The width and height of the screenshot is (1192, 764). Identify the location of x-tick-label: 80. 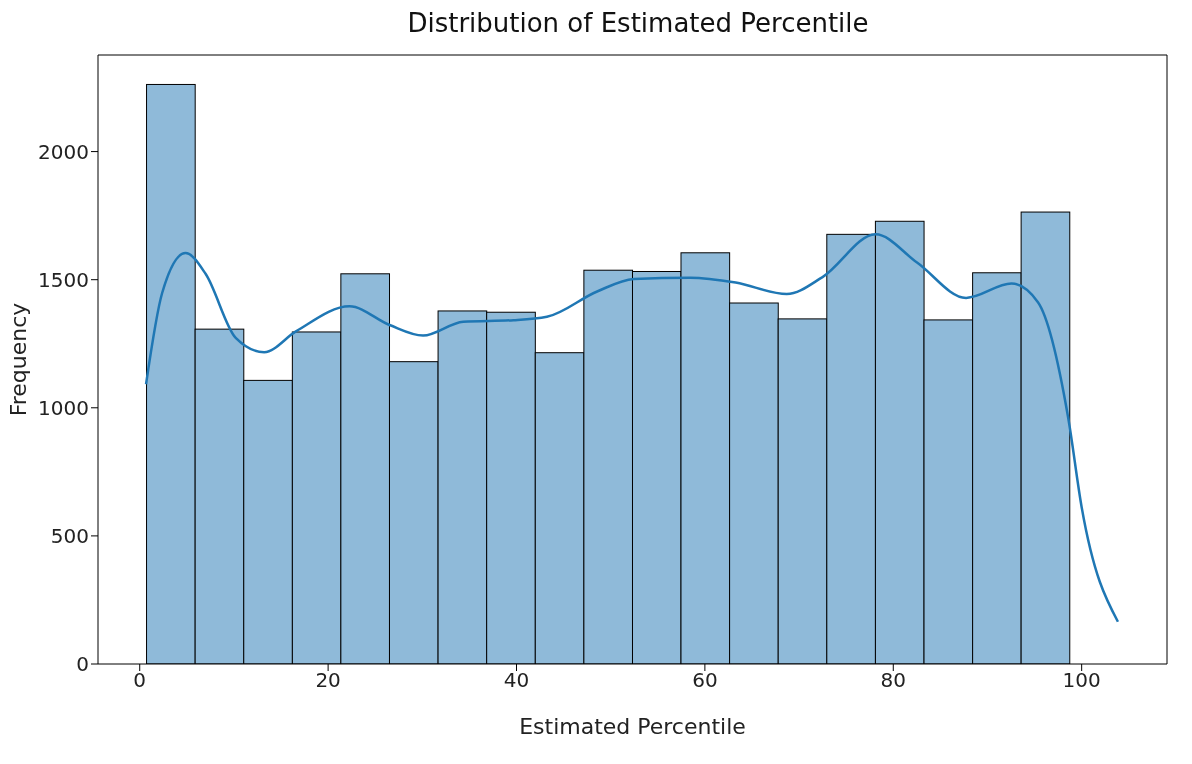
(893, 680).